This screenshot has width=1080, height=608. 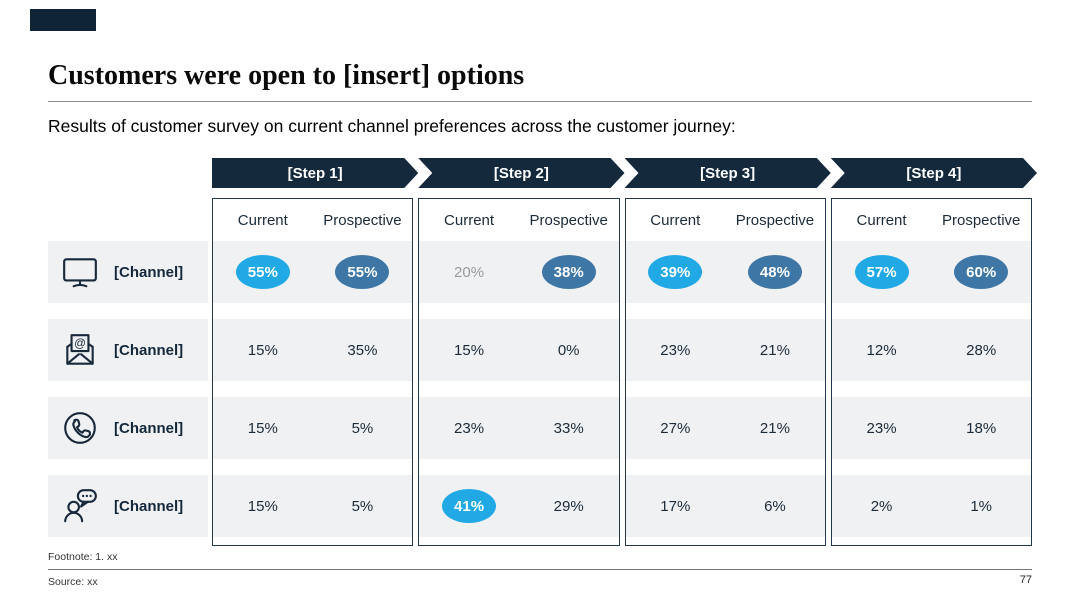 I want to click on footer-divider, so click(x=540, y=569).